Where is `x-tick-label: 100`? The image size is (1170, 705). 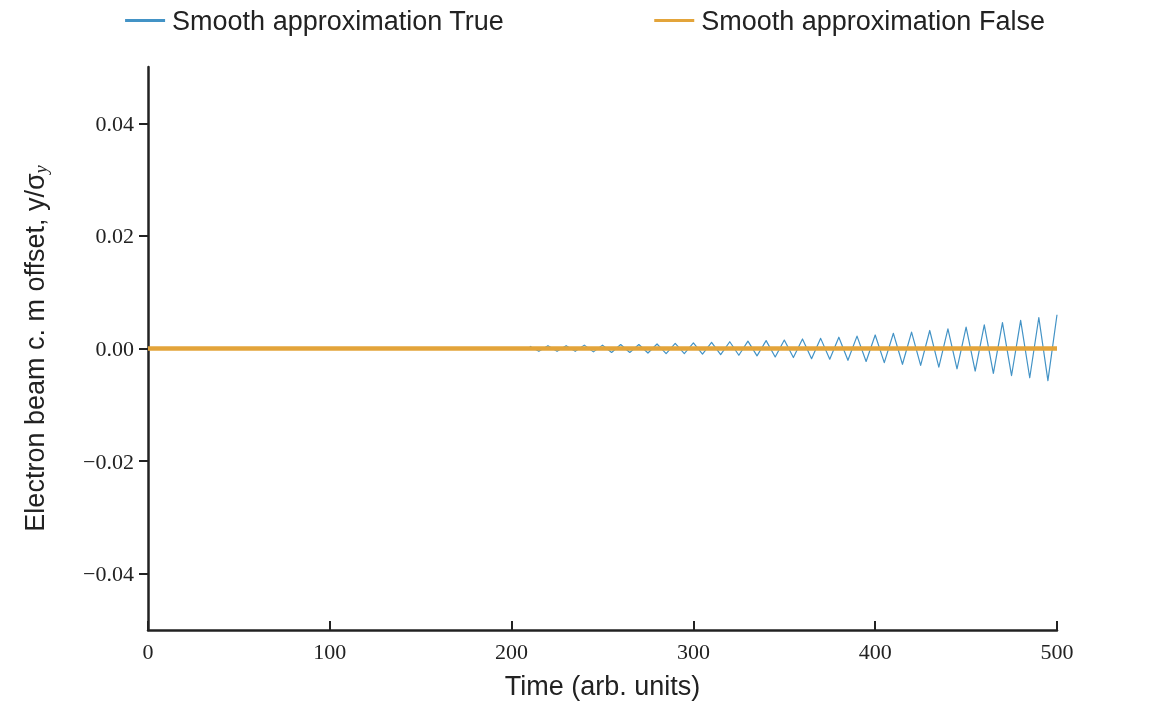 x-tick-label: 100 is located at coordinates (330, 651).